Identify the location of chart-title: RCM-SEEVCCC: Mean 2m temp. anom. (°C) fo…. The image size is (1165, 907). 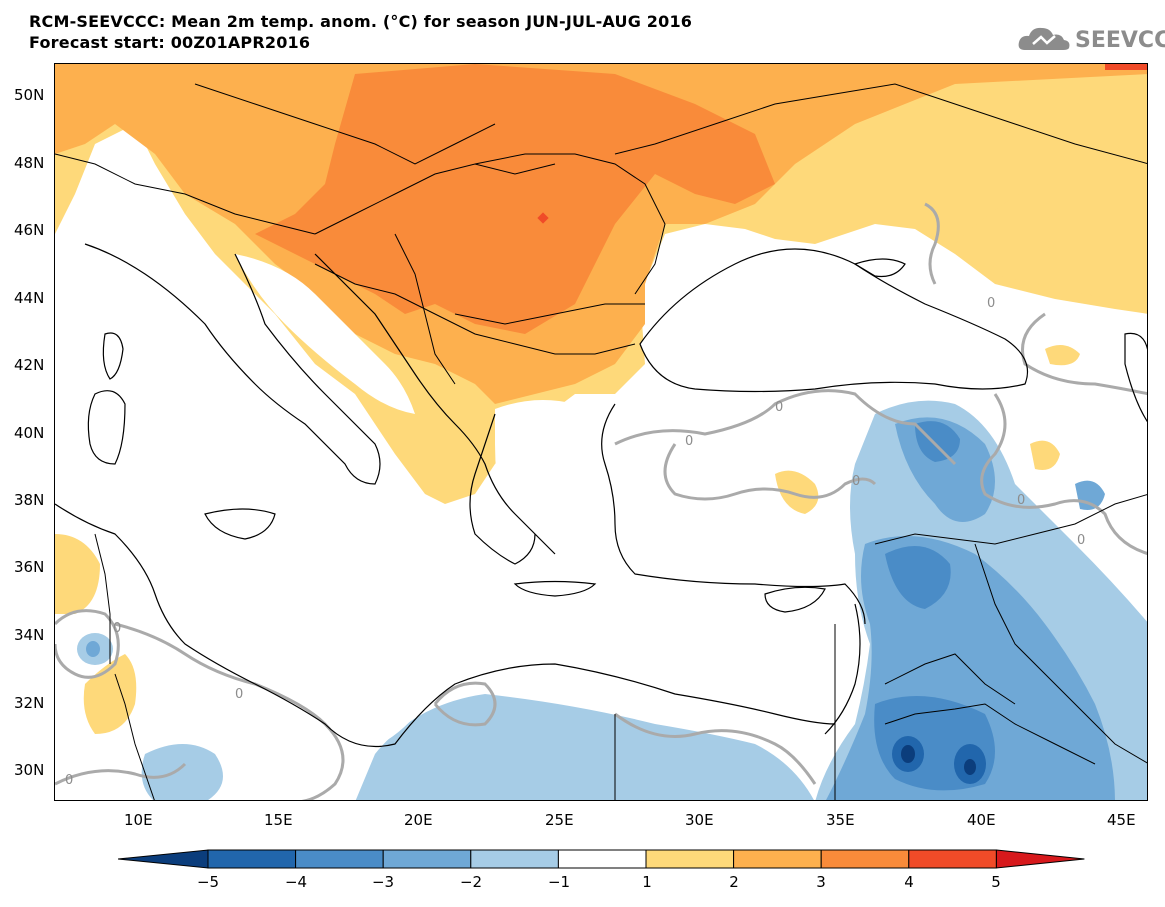
(361, 21).